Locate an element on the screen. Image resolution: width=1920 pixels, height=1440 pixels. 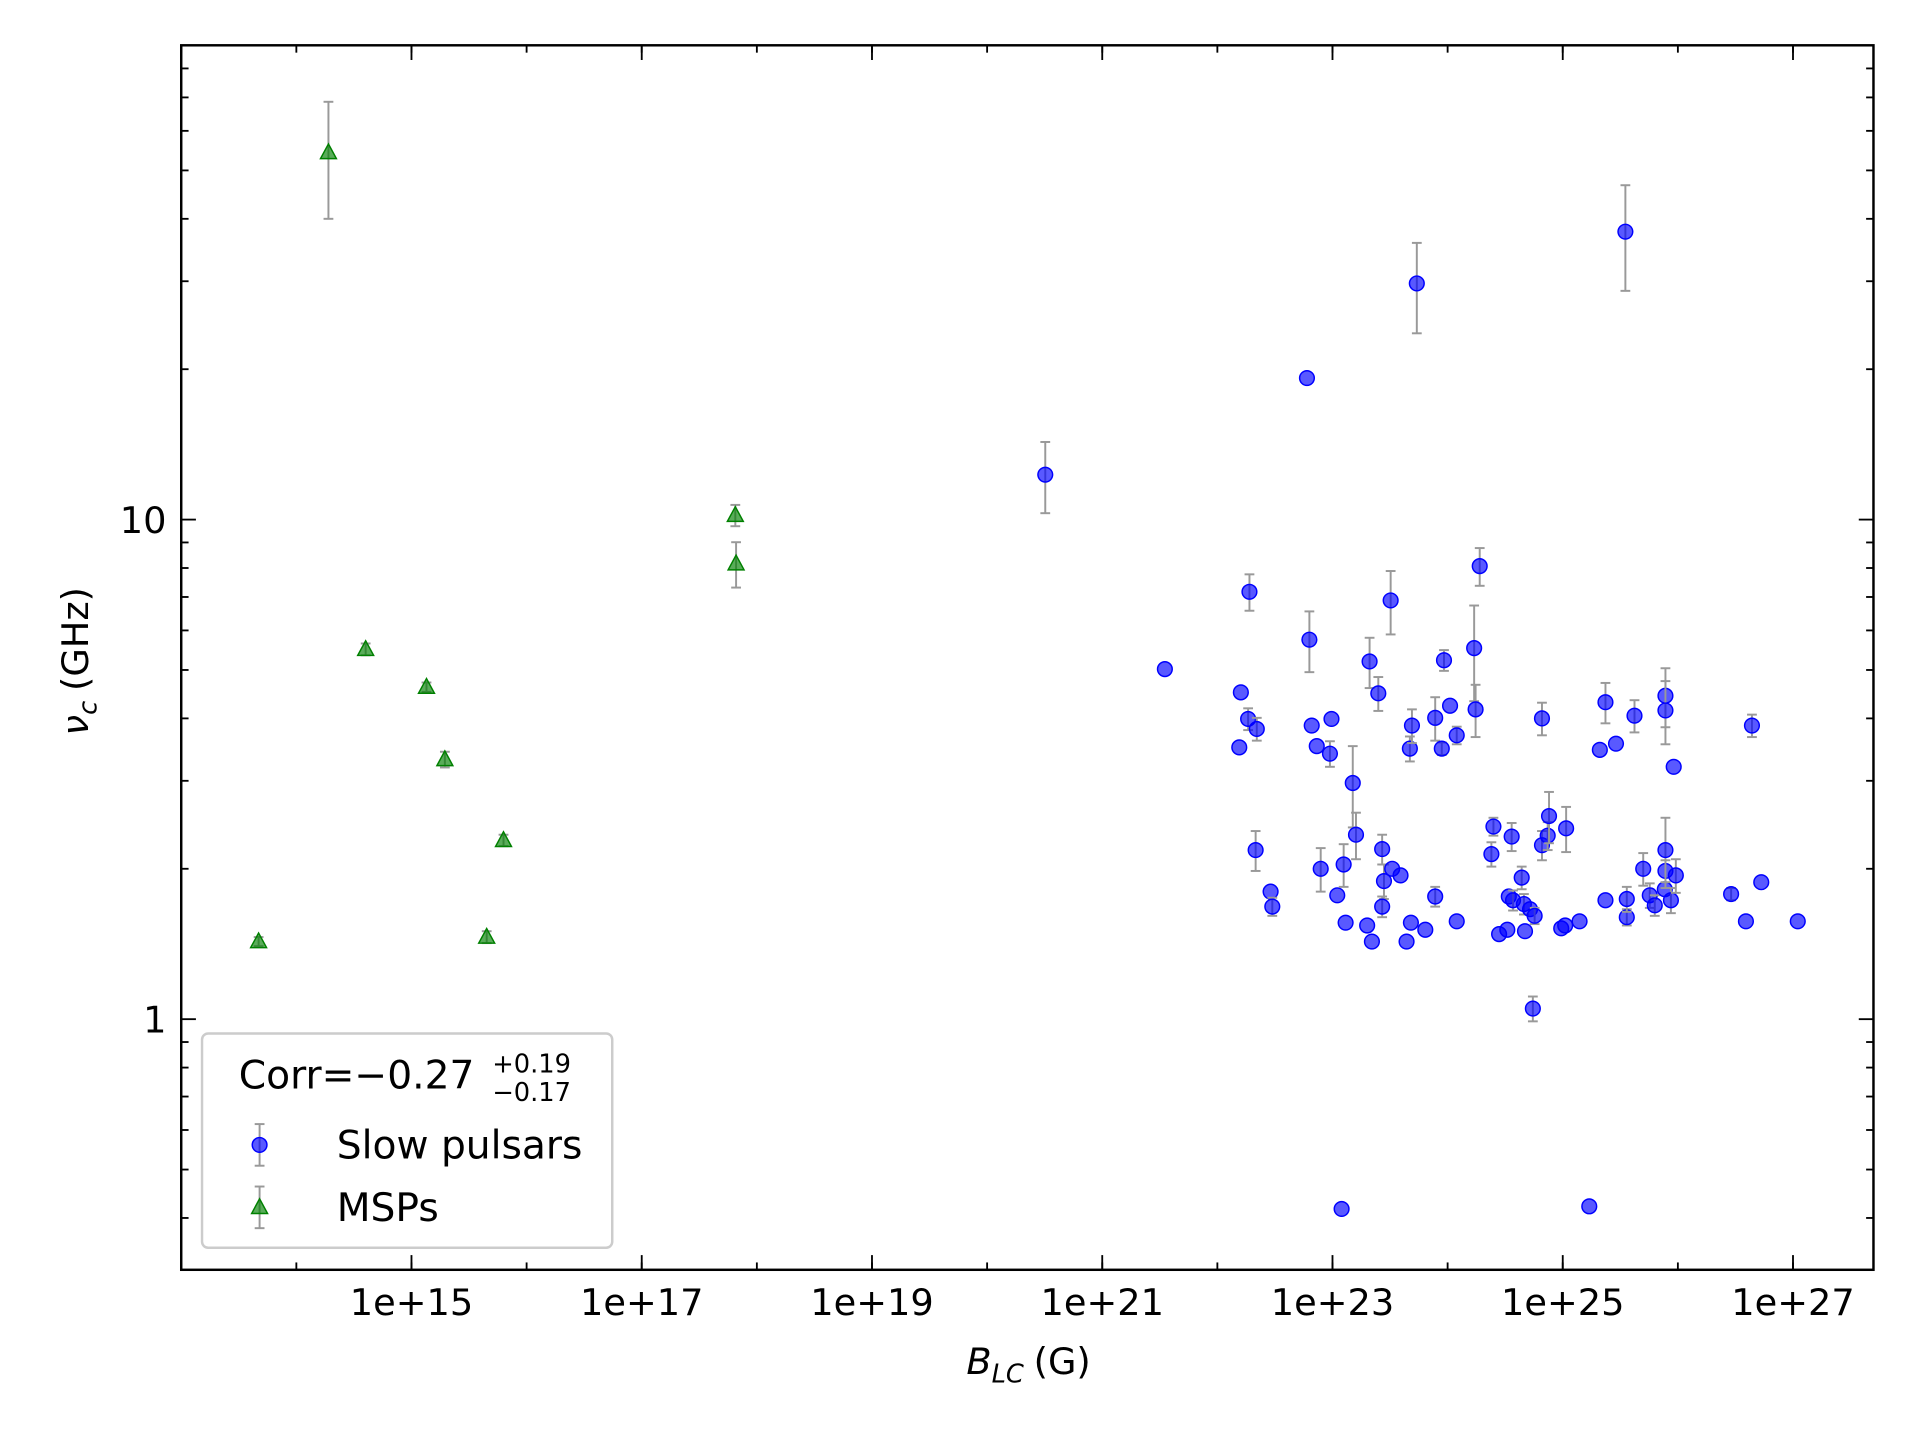
x-tick-label: 1e+27 is located at coordinates (1792, 1302).